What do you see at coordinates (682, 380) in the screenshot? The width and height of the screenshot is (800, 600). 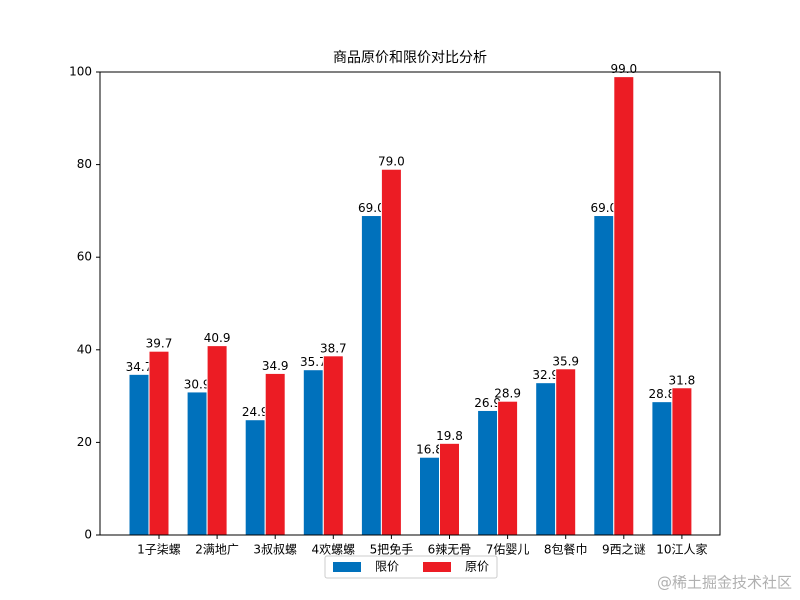 I see `value-label: 31.8` at bounding box center [682, 380].